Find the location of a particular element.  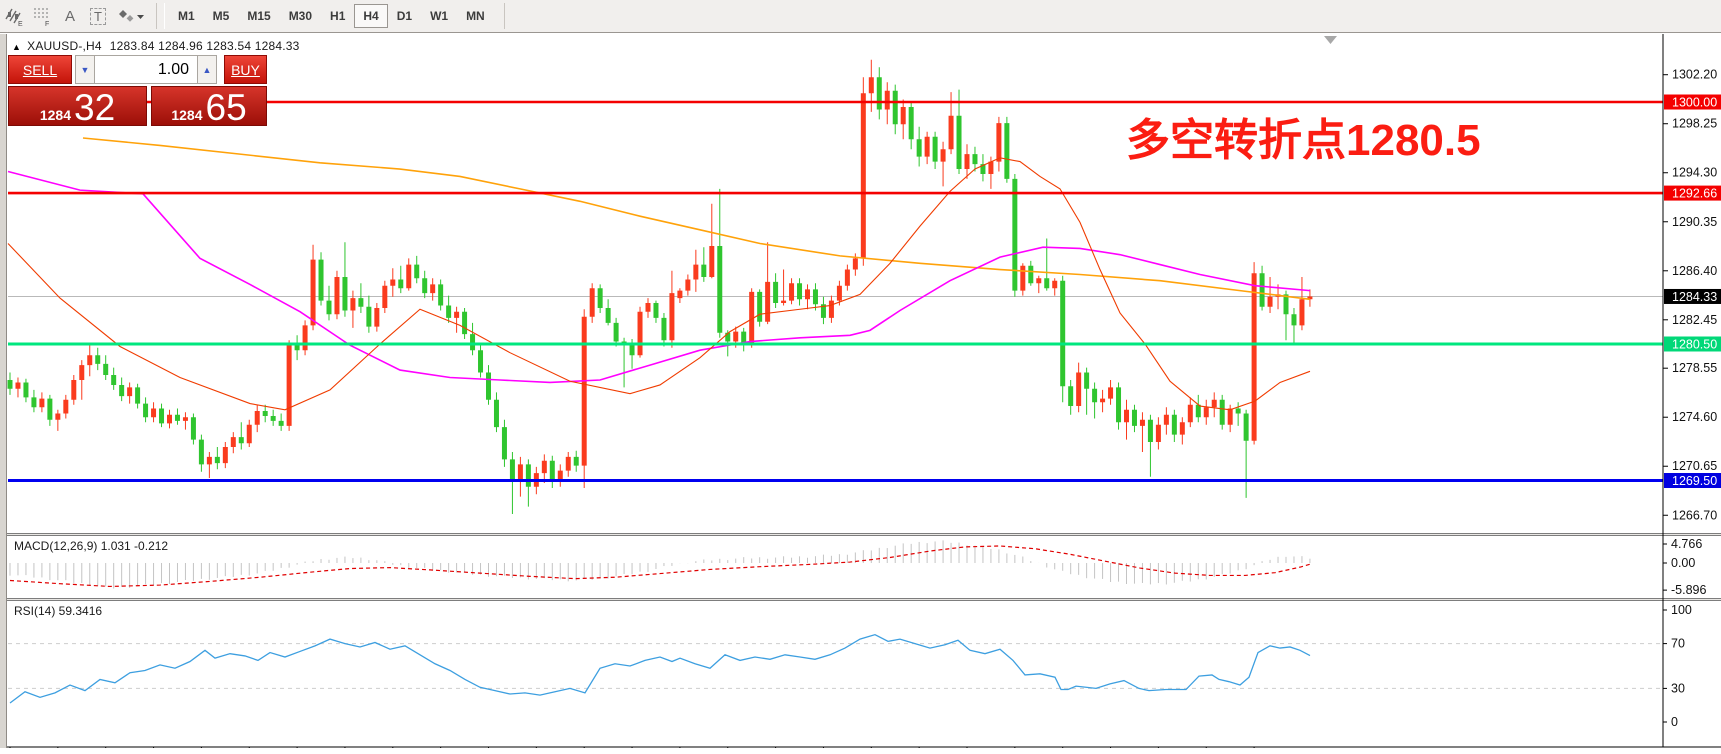

timeframe-w1: W1 is located at coordinates (439, 16).